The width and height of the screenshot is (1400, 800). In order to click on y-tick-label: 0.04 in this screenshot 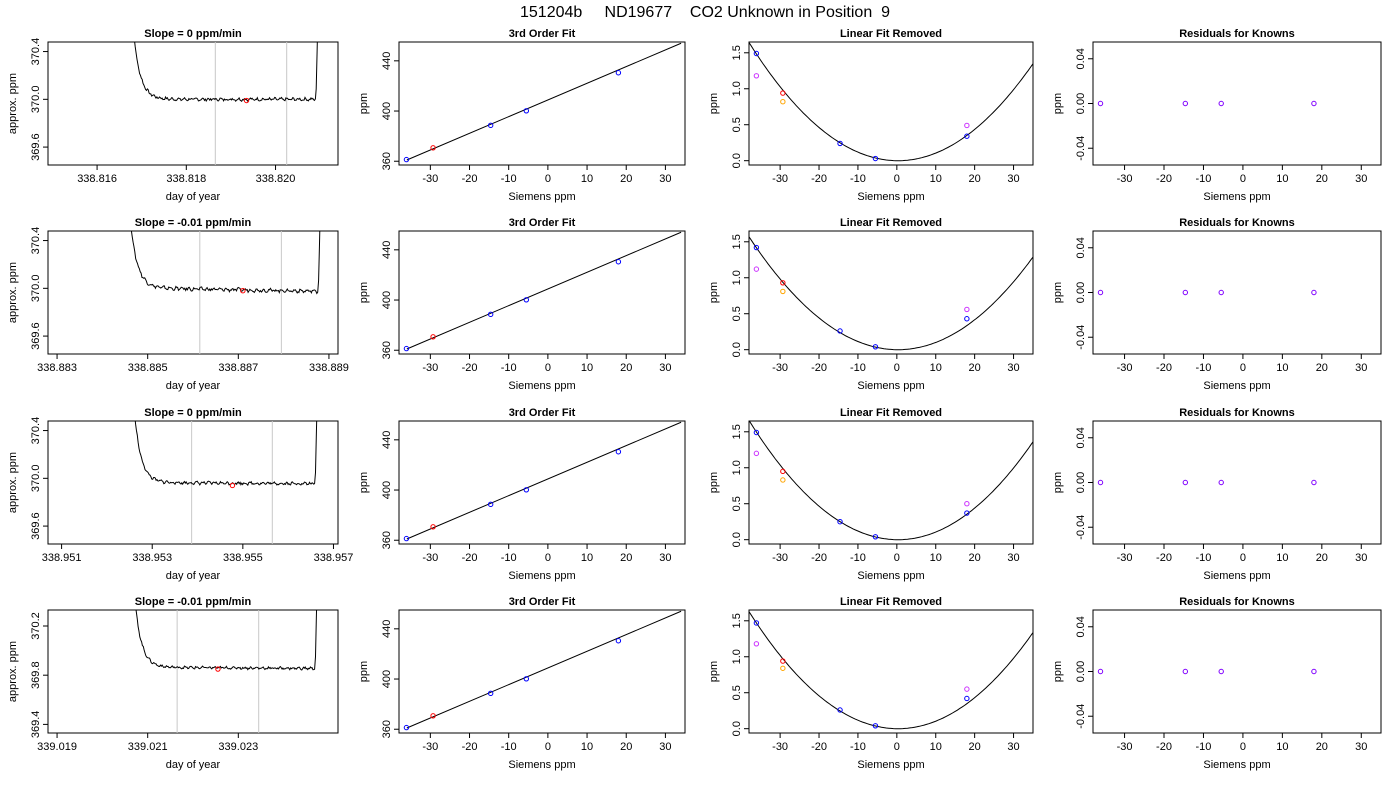, I will do `click(1081, 58)`.